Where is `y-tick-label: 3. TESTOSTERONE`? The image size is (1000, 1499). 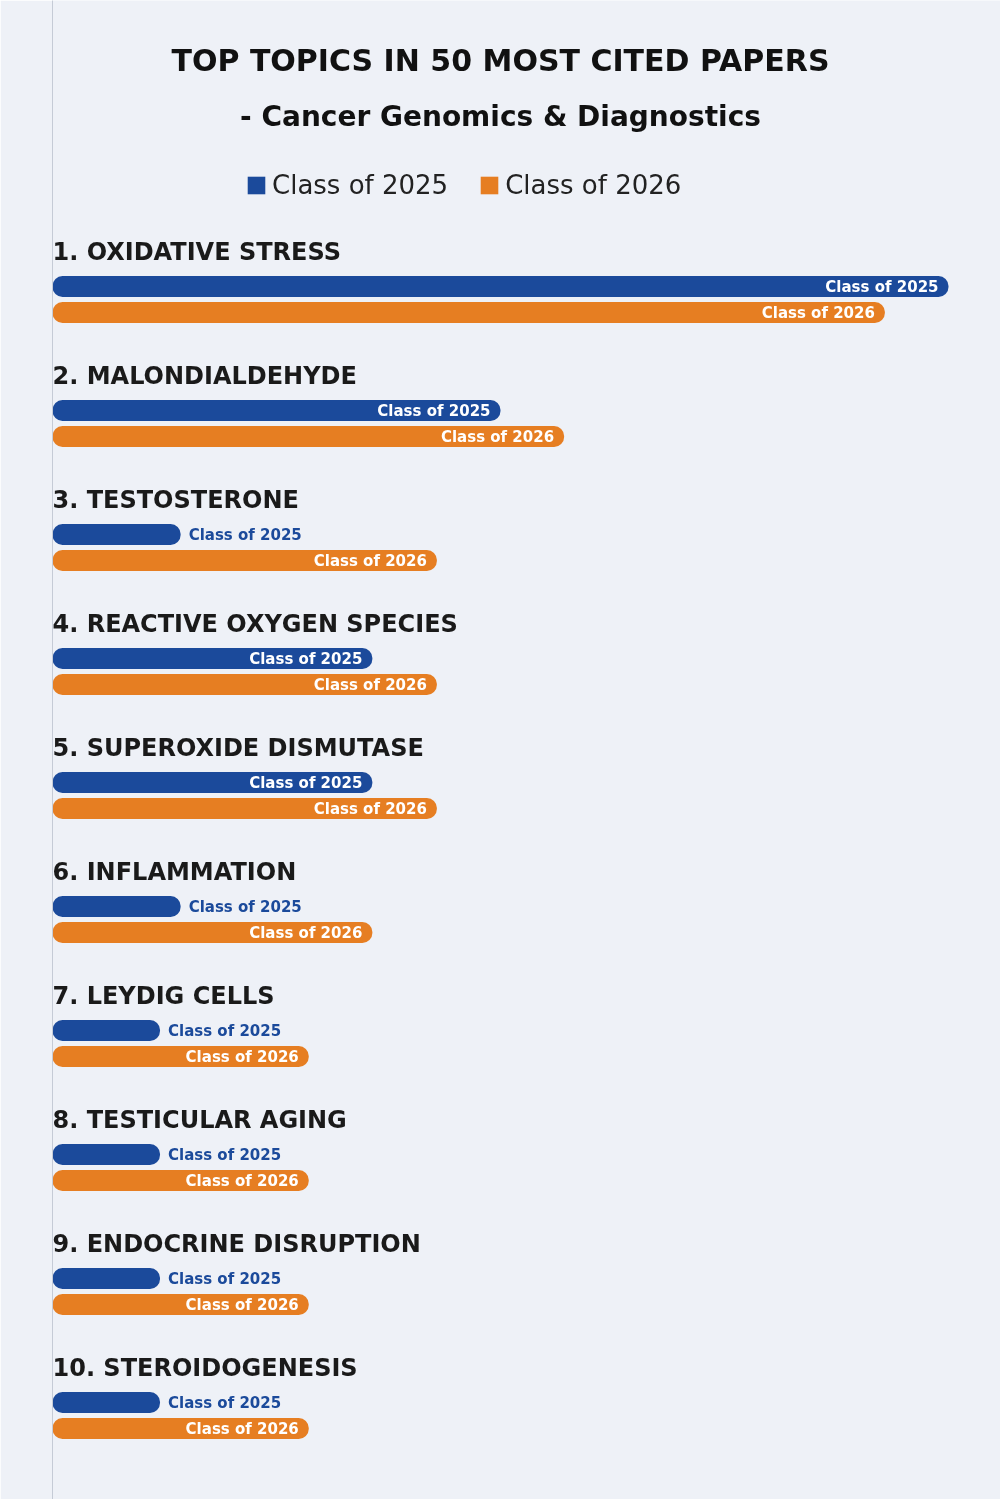
y-tick-label: 3. TESTOSTERONE is located at coordinates (175, 499).